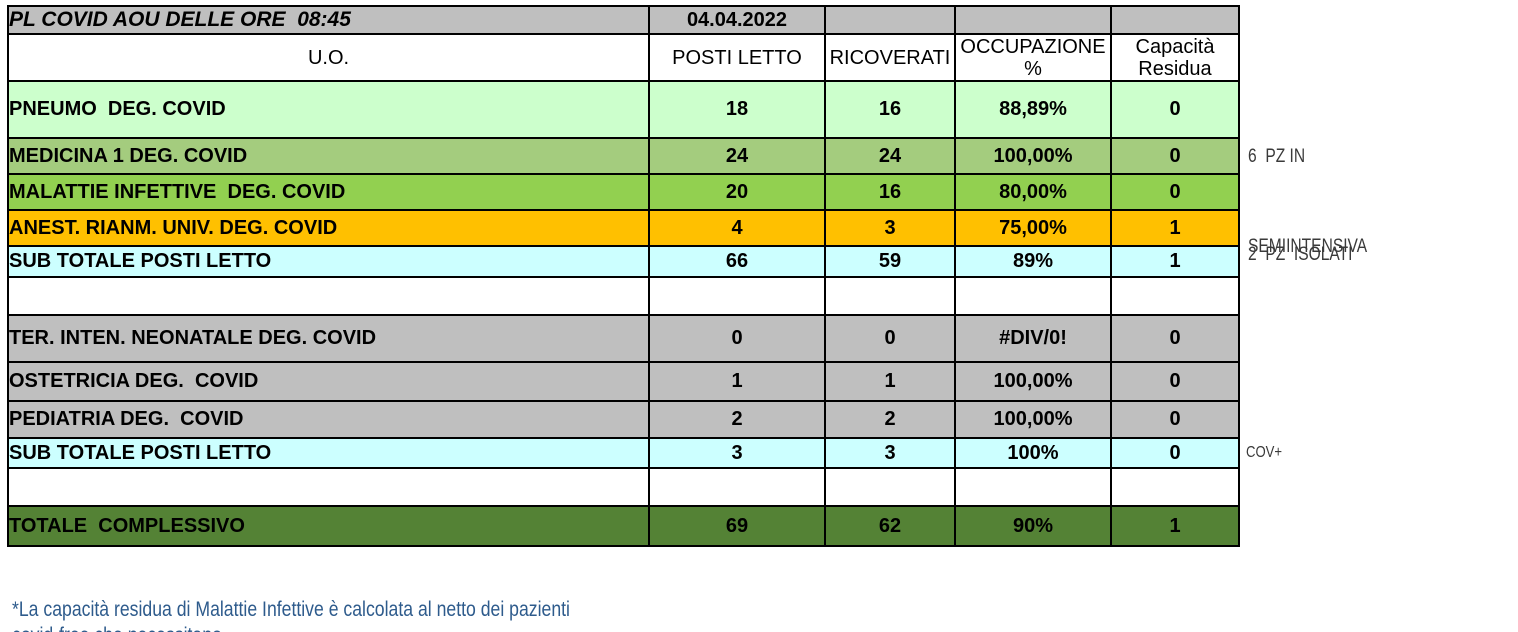  Describe the element at coordinates (328, 381) in the screenshot. I see `row-label: OSTETRICIA DEG. COVID` at that location.